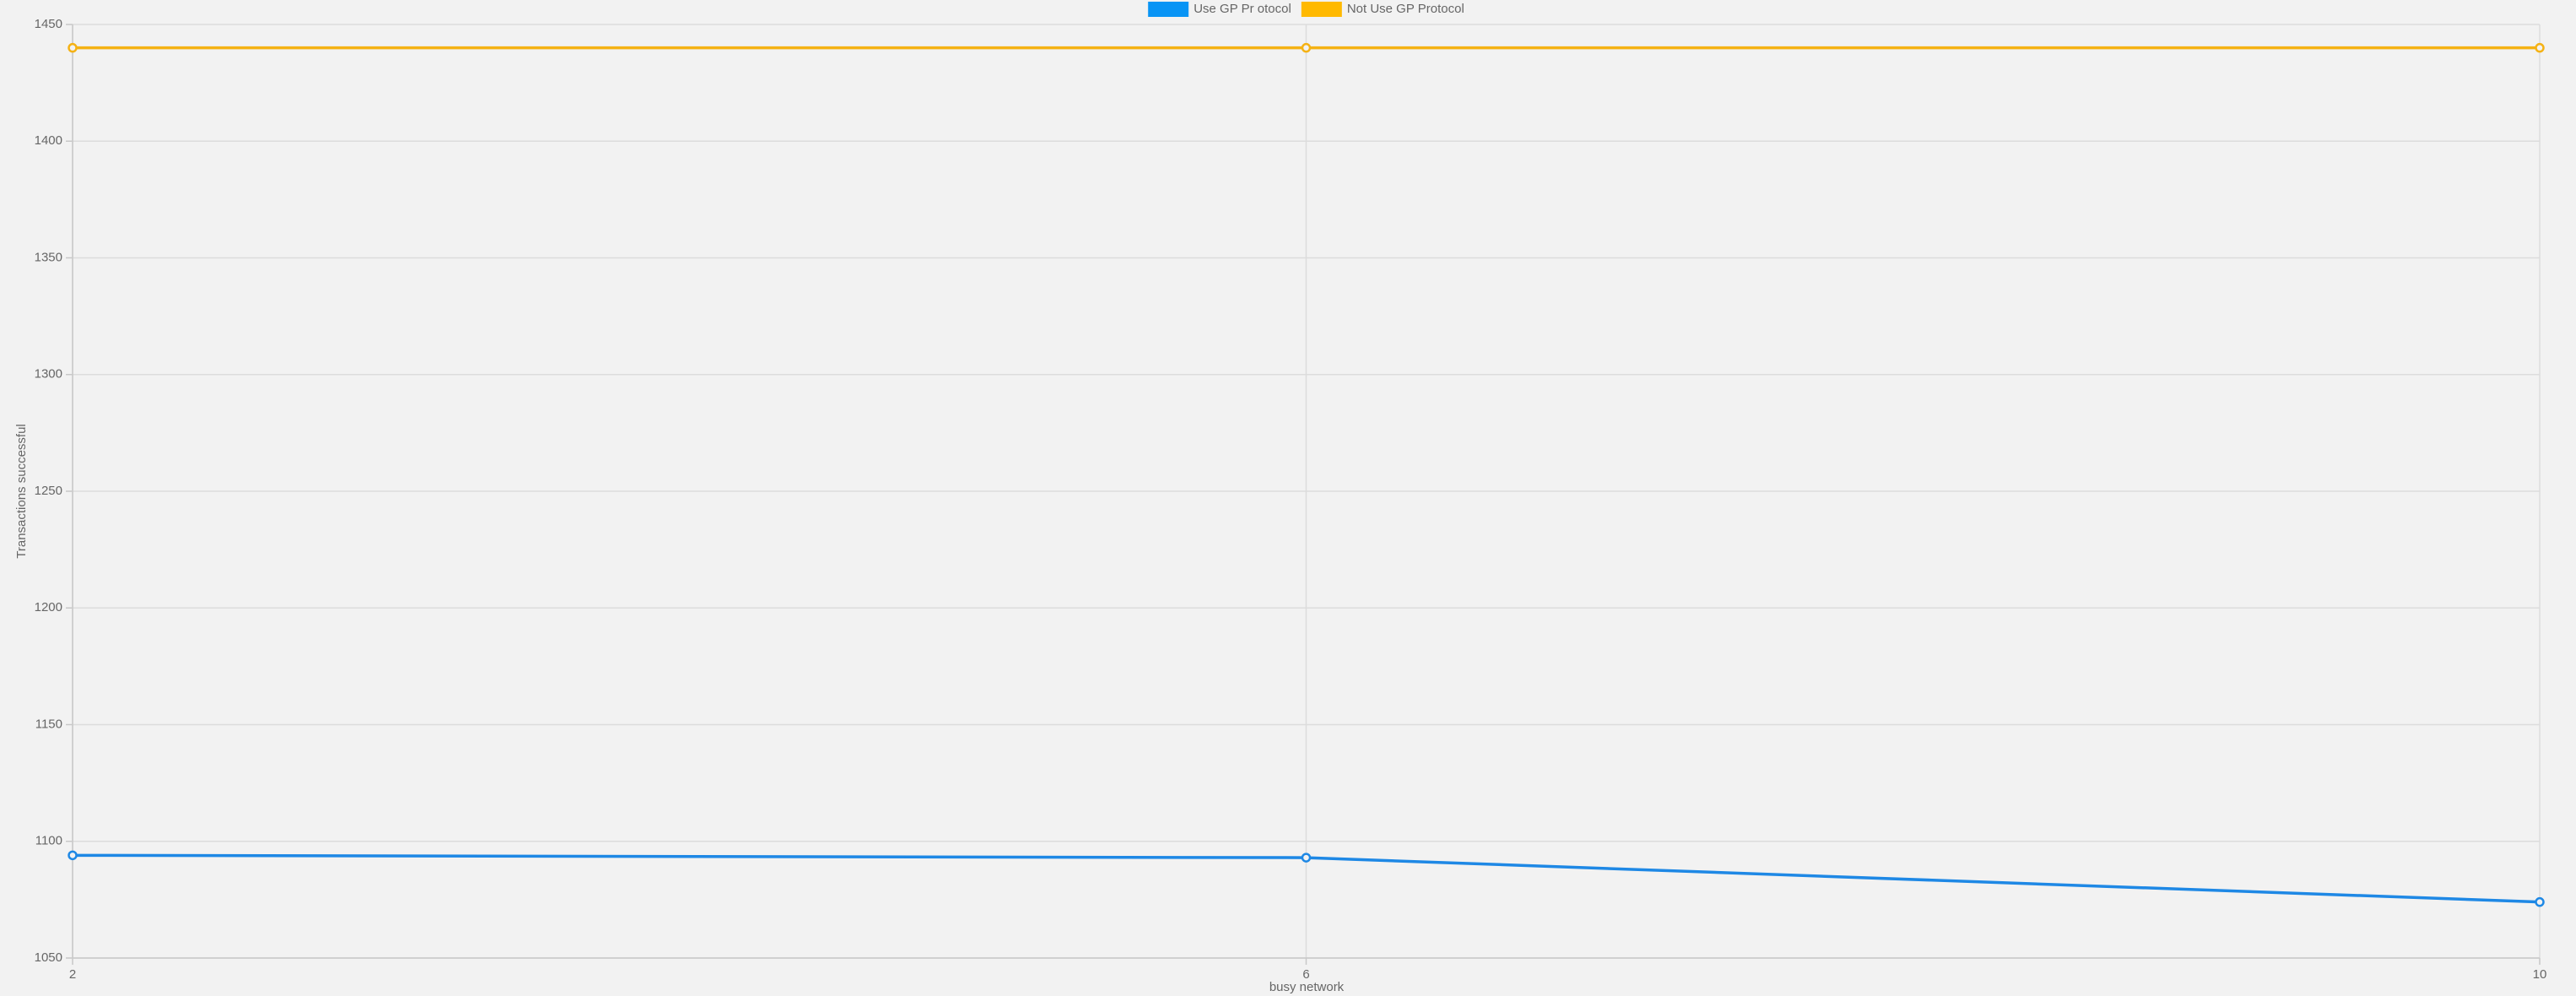 The height and width of the screenshot is (996, 2576). Describe the element at coordinates (48, 958) in the screenshot. I see `y-tick-label: 1050` at that location.